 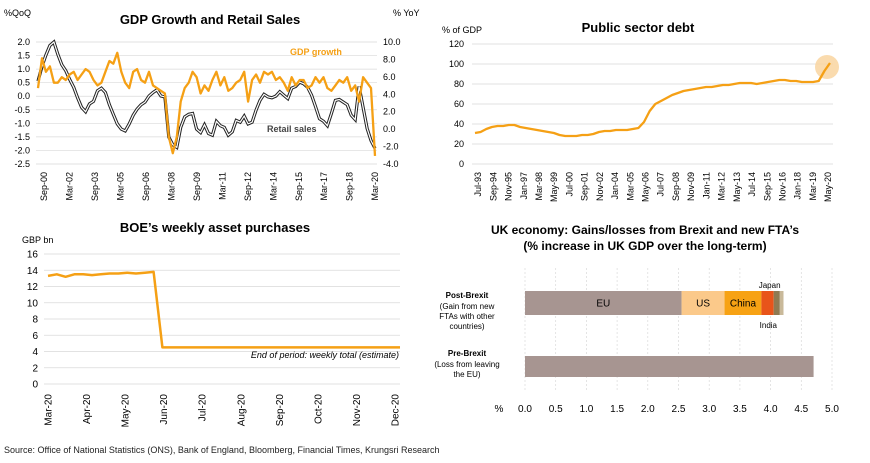 What do you see at coordinates (391, 164) in the screenshot?
I see `gdp-right-tick-label: -4.0` at bounding box center [391, 164].